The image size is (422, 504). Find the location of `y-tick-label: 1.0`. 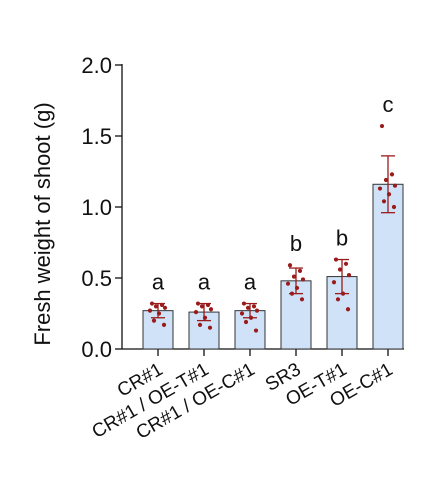

y-tick-label: 1.0 is located at coordinates (96, 207).